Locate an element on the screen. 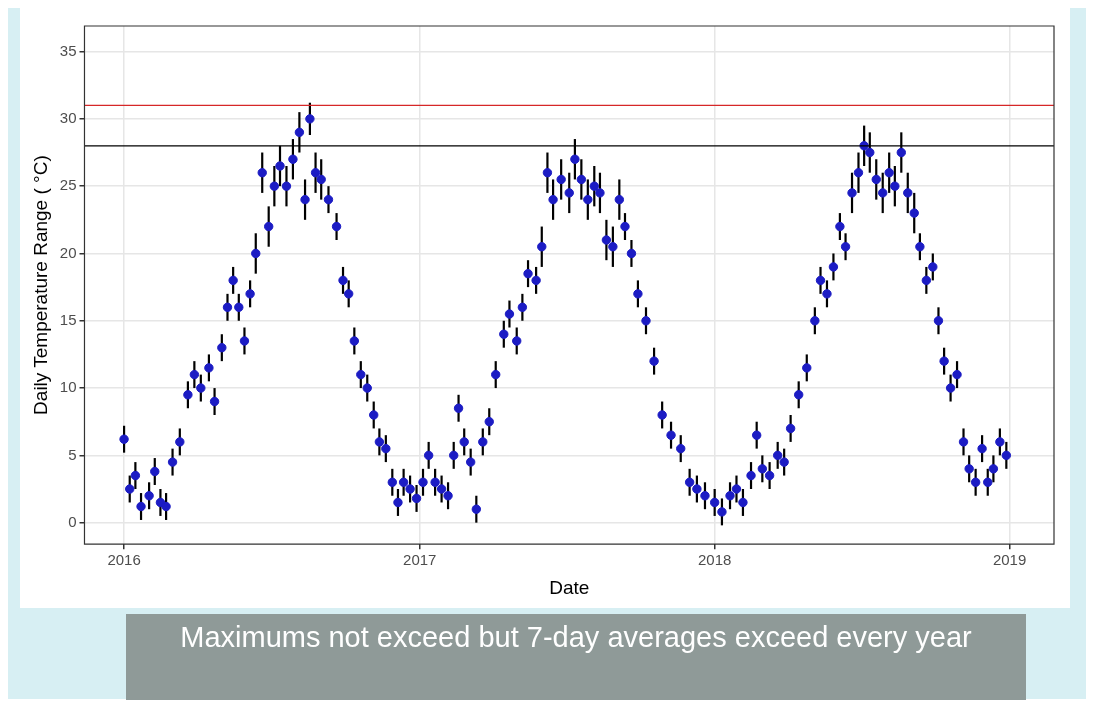 The image size is (1094, 707). x-tick-label: 2016 is located at coordinates (124, 560).